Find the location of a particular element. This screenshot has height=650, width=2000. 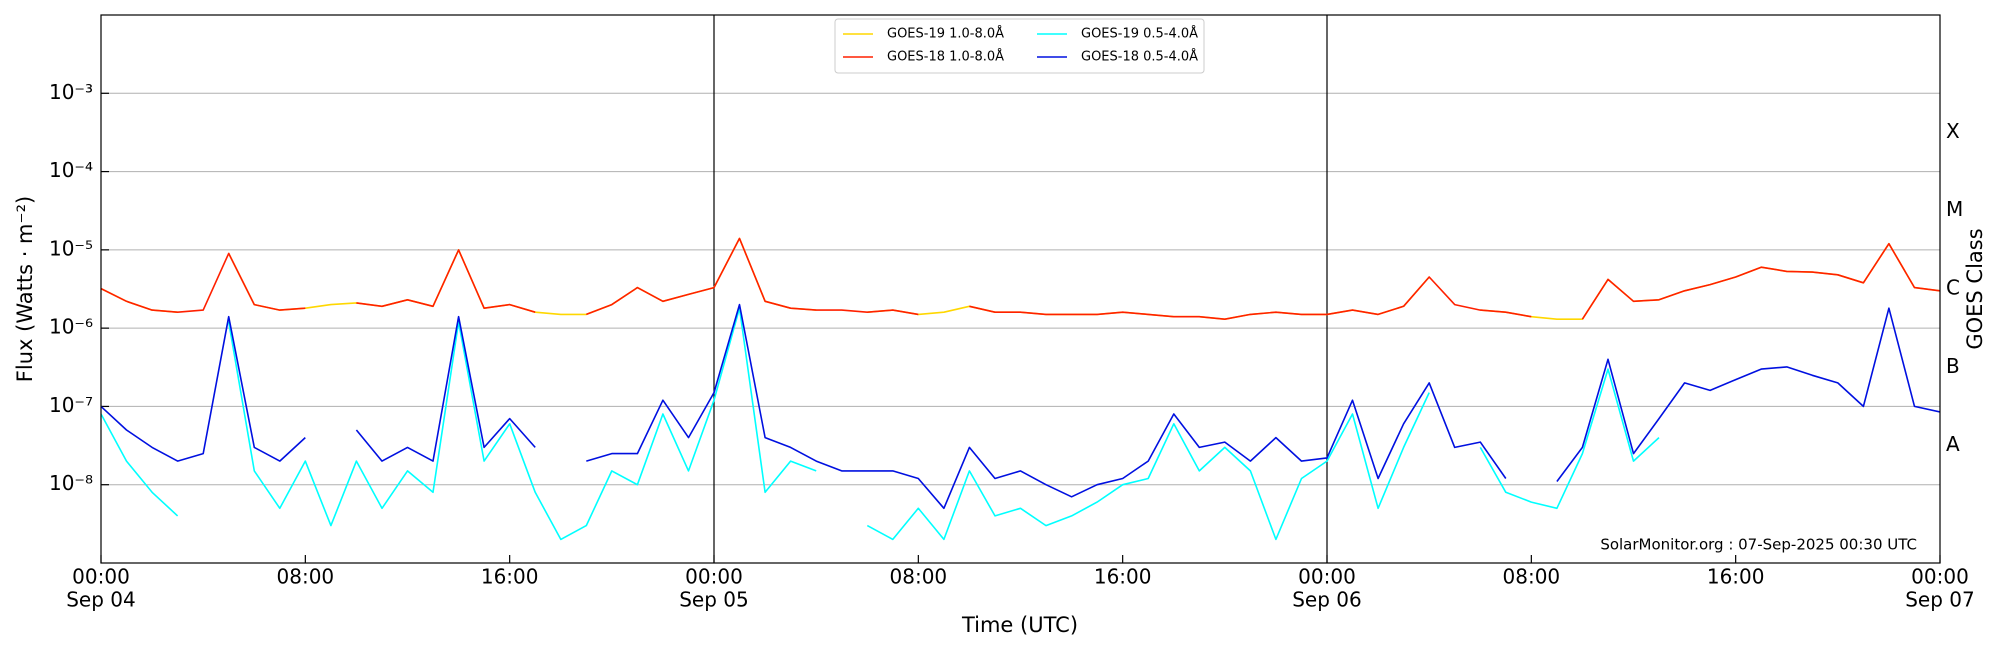

legend-label: GOES-19 0.5-4.0Å is located at coordinates (1139, 34).